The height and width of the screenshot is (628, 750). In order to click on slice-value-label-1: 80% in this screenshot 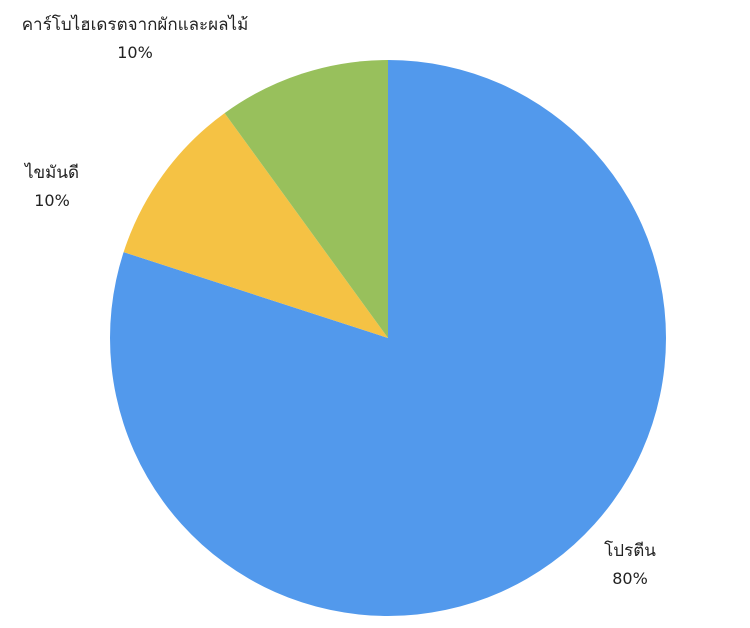, I will do `click(630, 578)`.